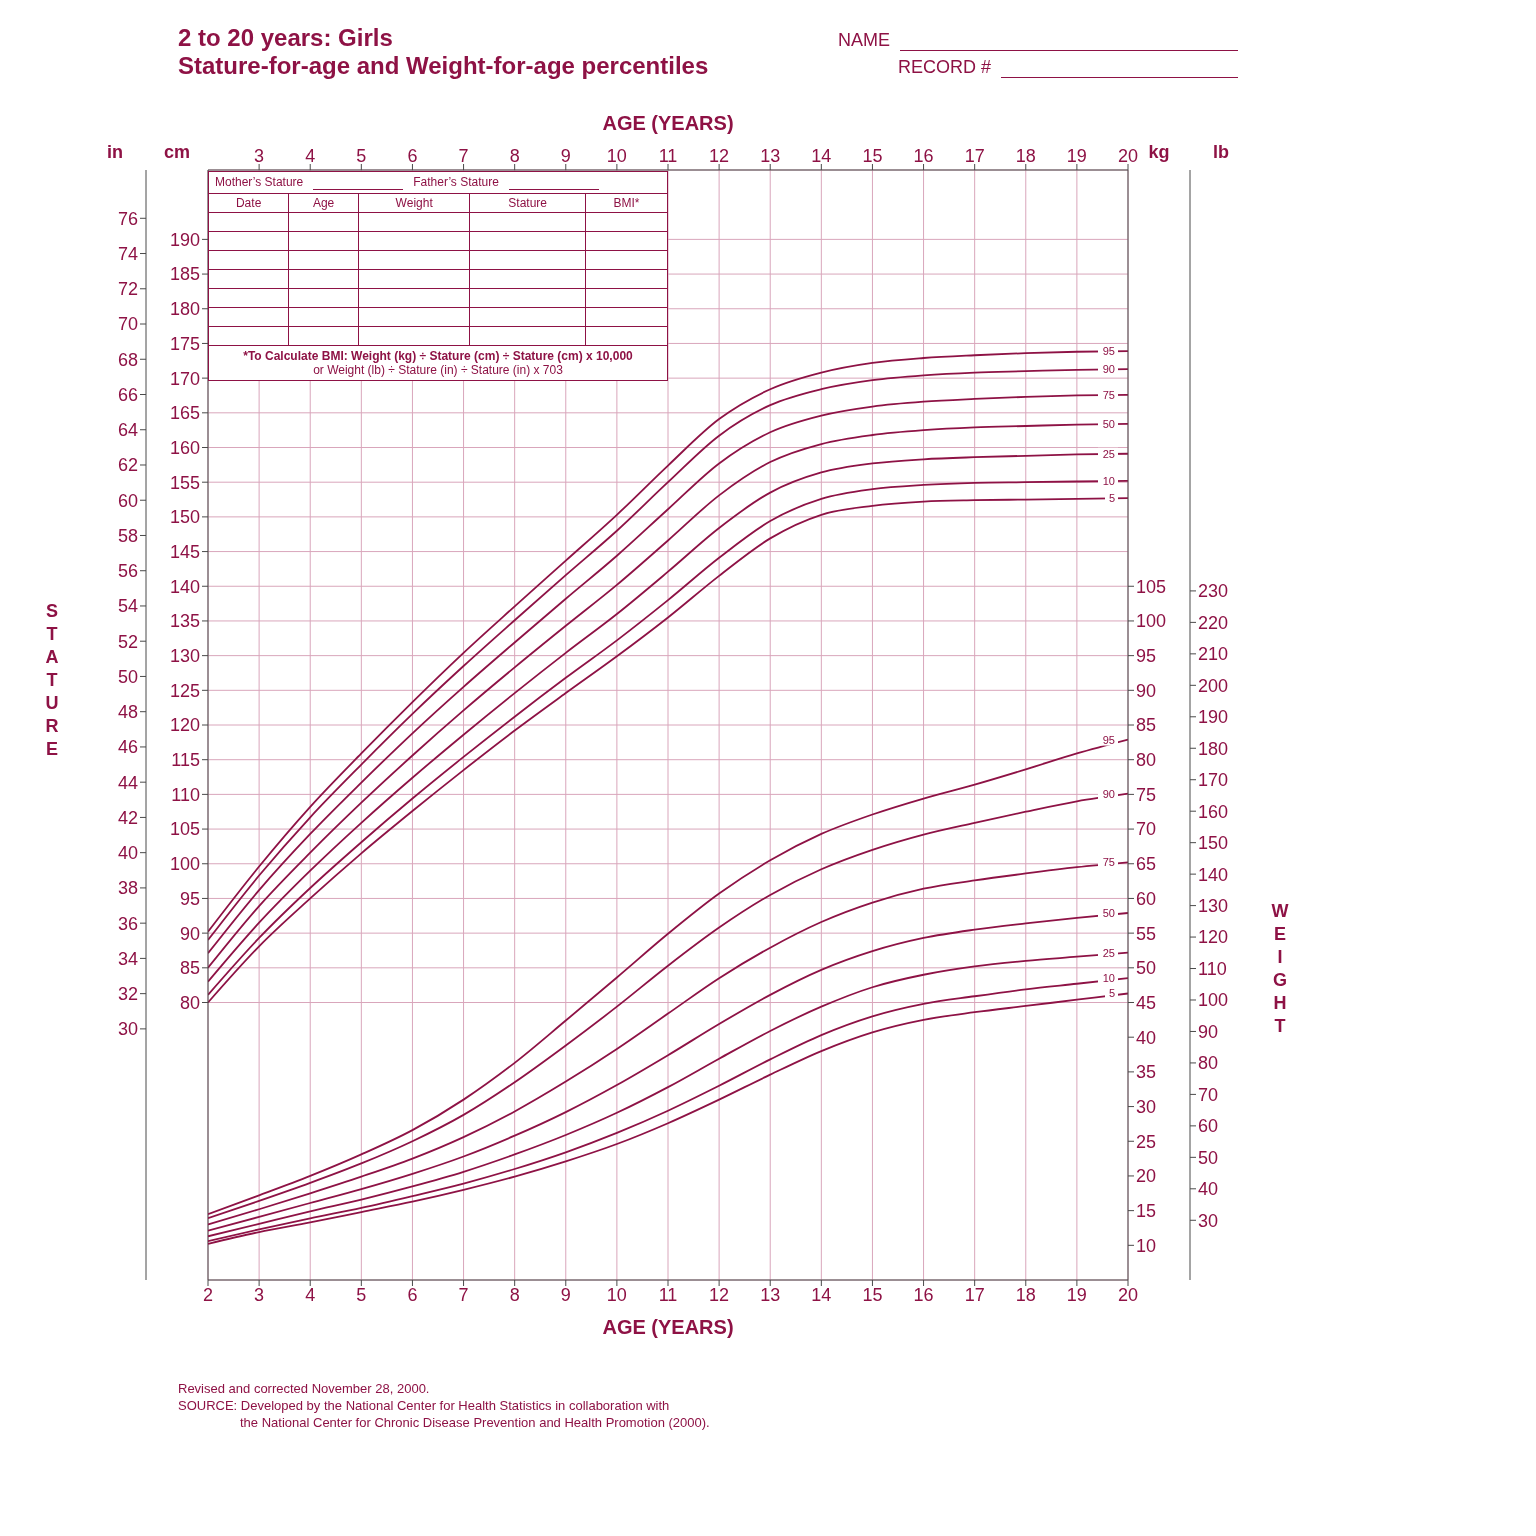 The width and height of the screenshot is (1536, 1536). I want to click on y-tick-label: 30, so click(127, 1029).